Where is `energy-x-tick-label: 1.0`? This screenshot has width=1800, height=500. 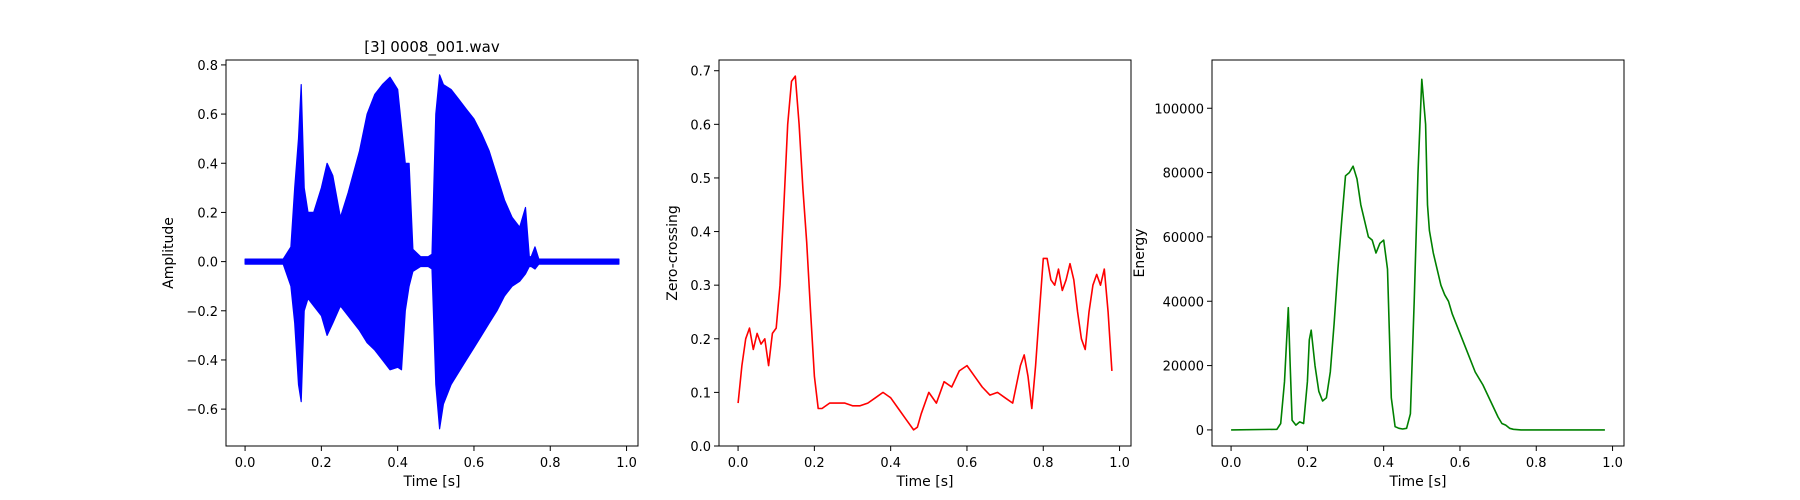
energy-x-tick-label: 1.0 is located at coordinates (1612, 463).